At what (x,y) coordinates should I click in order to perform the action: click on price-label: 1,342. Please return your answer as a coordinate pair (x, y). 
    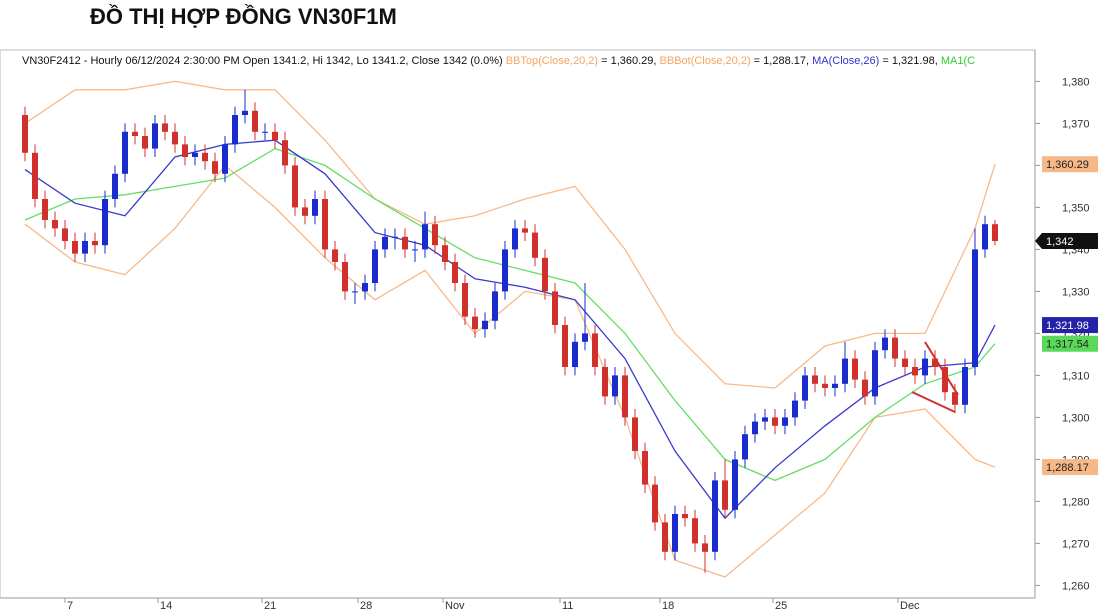
    Looking at the image, I should click on (1060, 242).